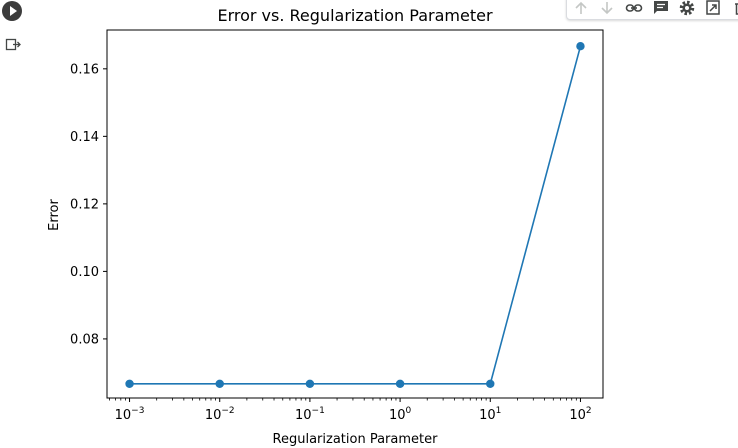  Describe the element at coordinates (310, 414) in the screenshot. I see `x-tick-label: 10⁻¹` at that location.